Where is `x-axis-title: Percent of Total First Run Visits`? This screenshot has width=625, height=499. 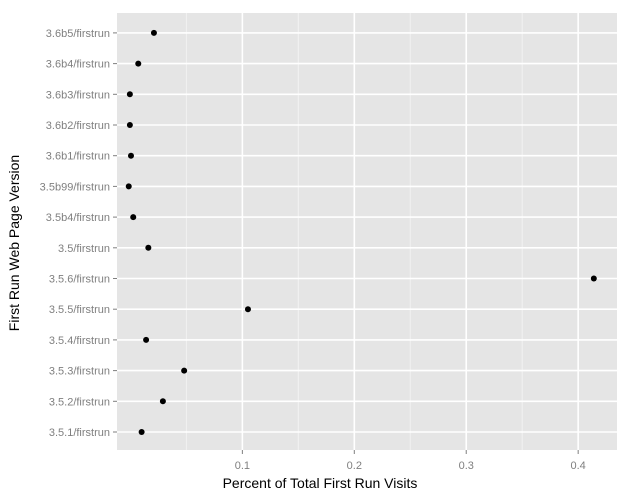 x-axis-title: Percent of Total First Run Visits is located at coordinates (320, 483).